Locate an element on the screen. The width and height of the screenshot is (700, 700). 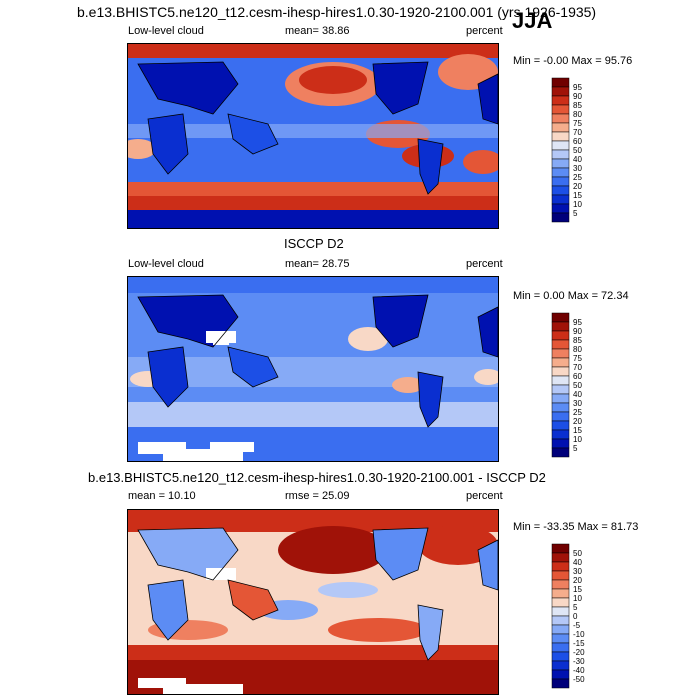
panel2-map-plot is located at coordinates (313, 369).